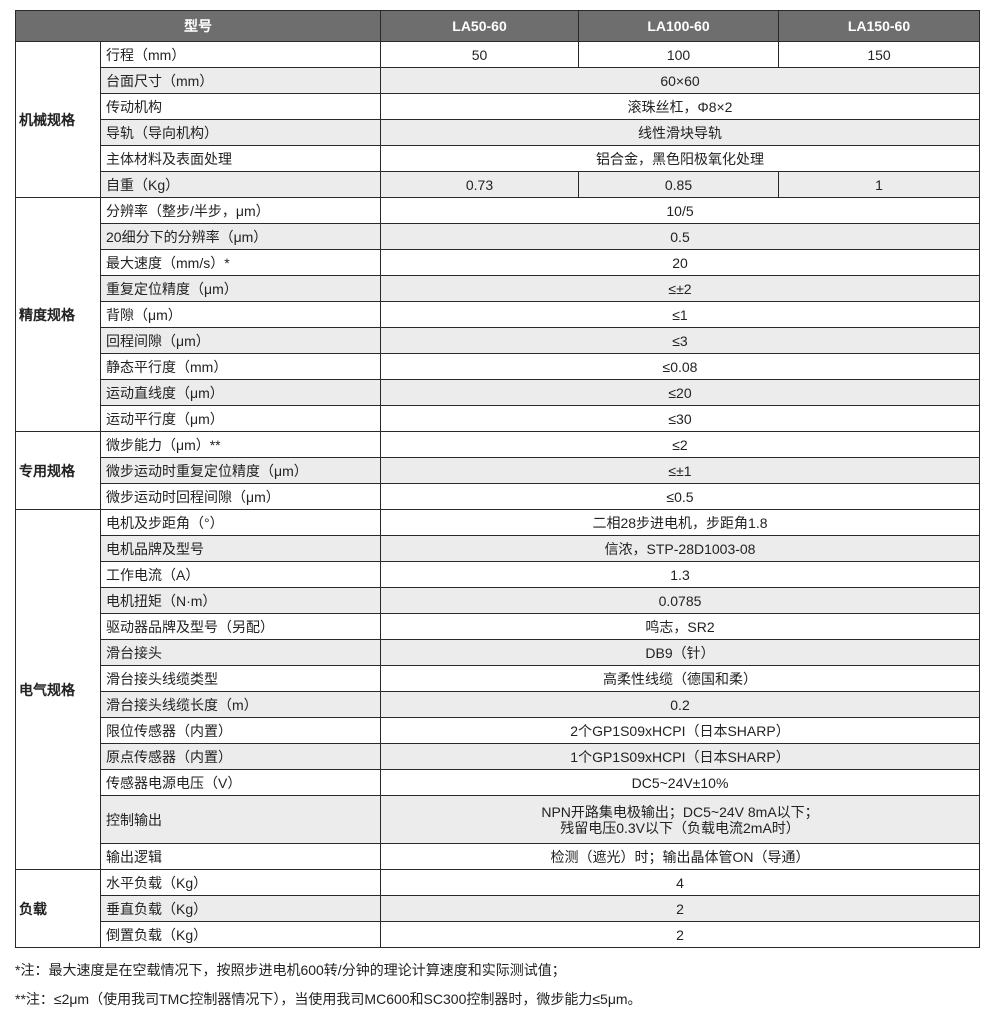 The height and width of the screenshot is (1011, 990). What do you see at coordinates (240, 730) in the screenshot?
I see `param-label: 限位传感器（内置）` at bounding box center [240, 730].